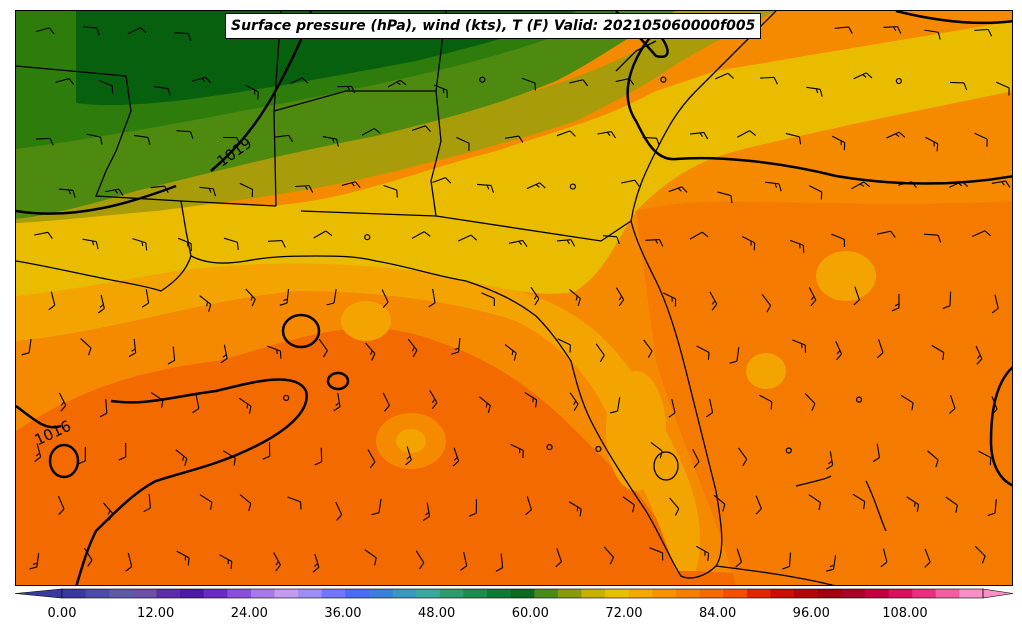 The height and width of the screenshot is (633, 1022). Describe the element at coordinates (62, 613) in the screenshot. I see `colorbar-tick-label: 0.00` at that location.